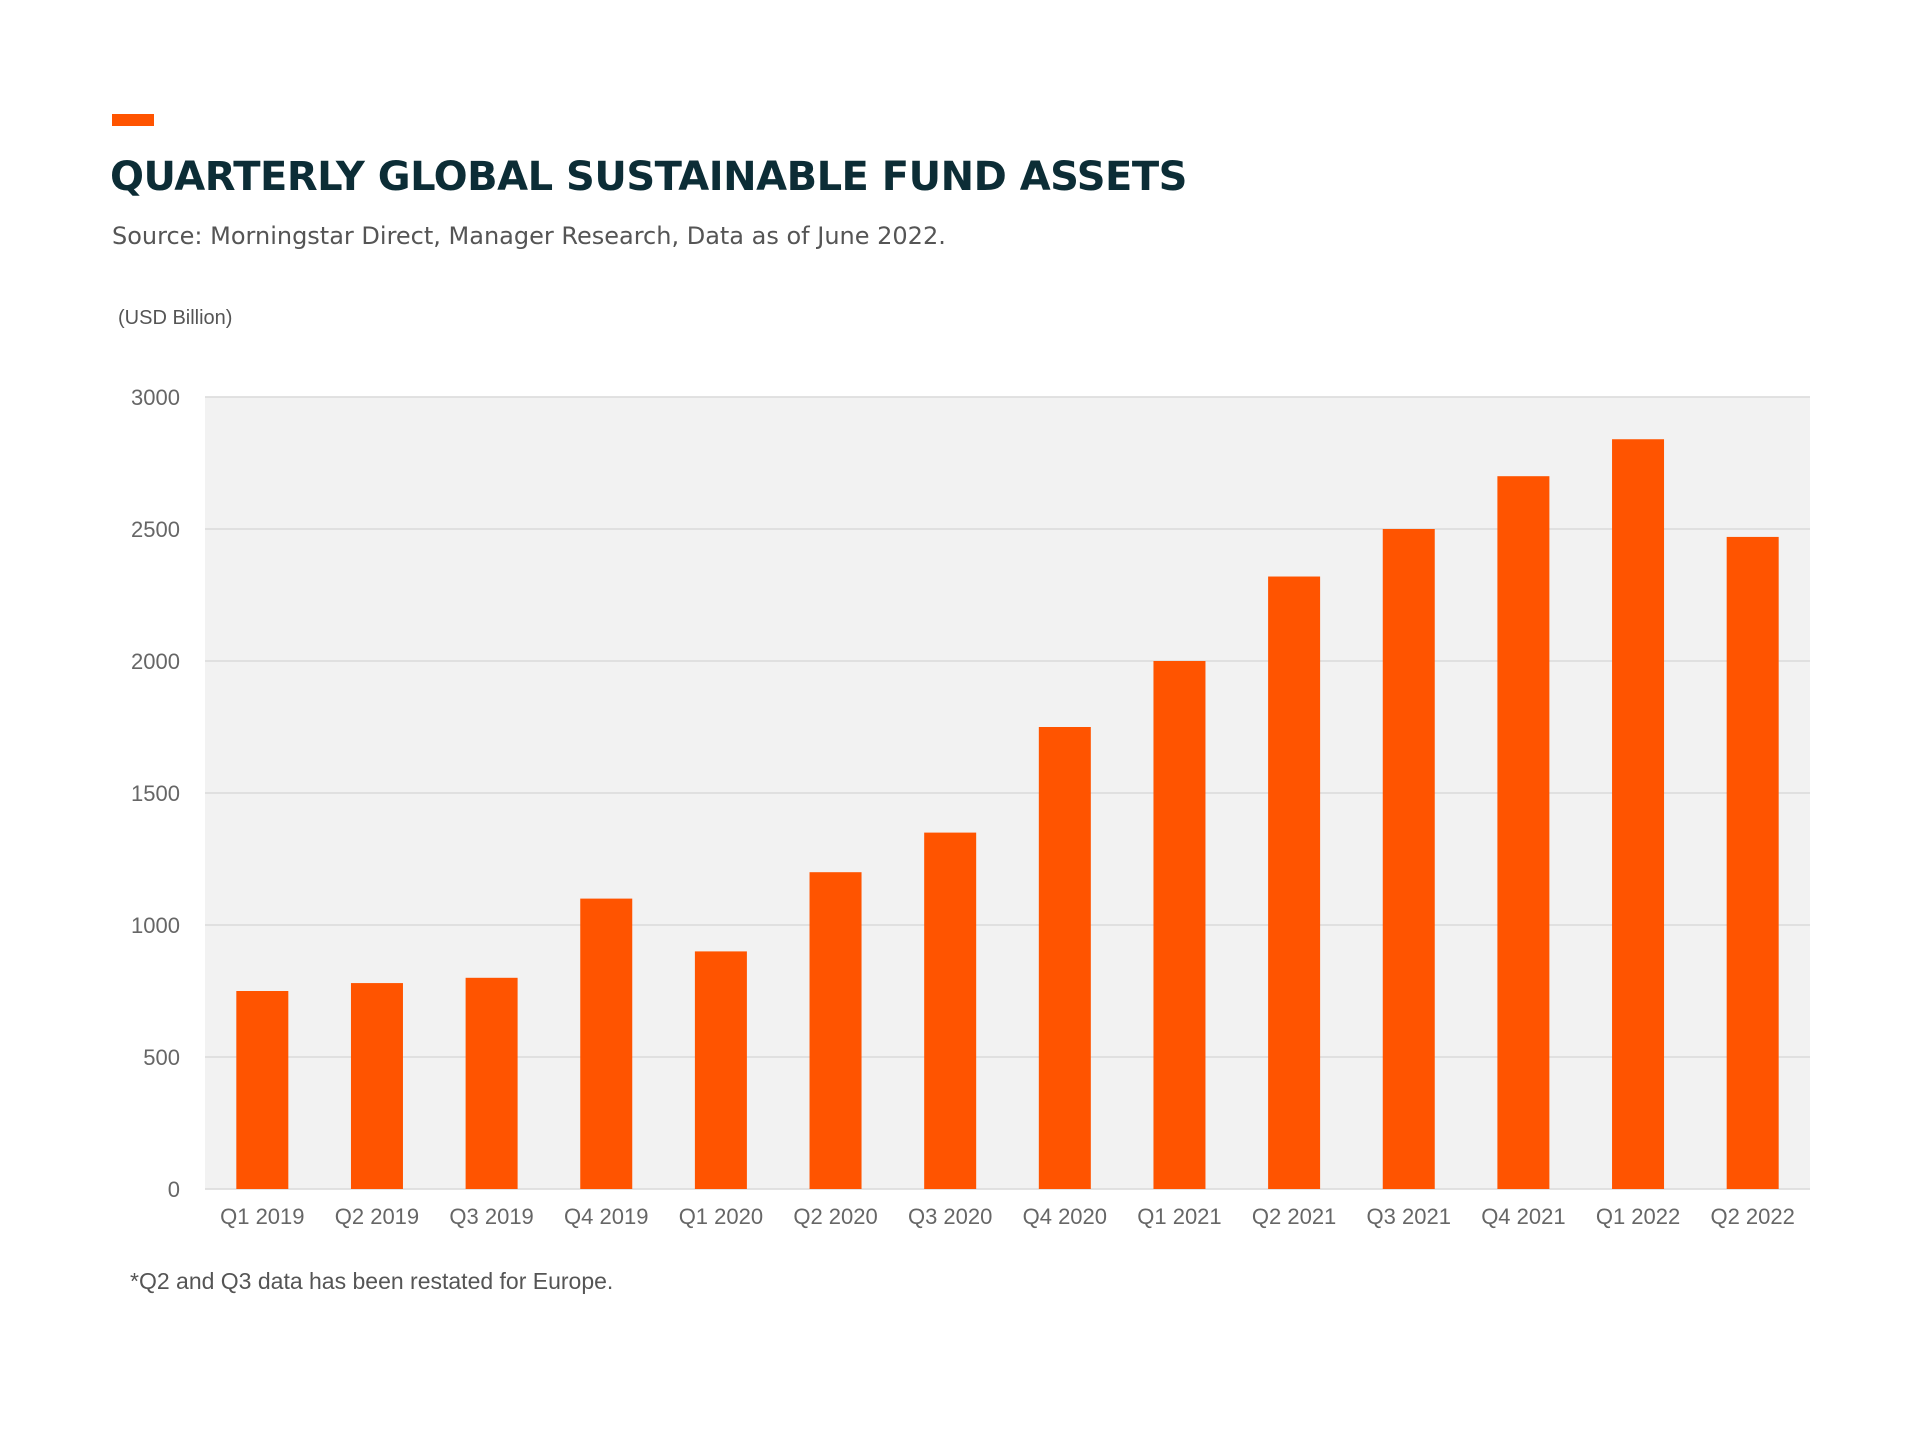 The height and width of the screenshot is (1440, 1920). What do you see at coordinates (1409, 1216) in the screenshot?
I see `x-tick-label: Q3 2021` at bounding box center [1409, 1216].